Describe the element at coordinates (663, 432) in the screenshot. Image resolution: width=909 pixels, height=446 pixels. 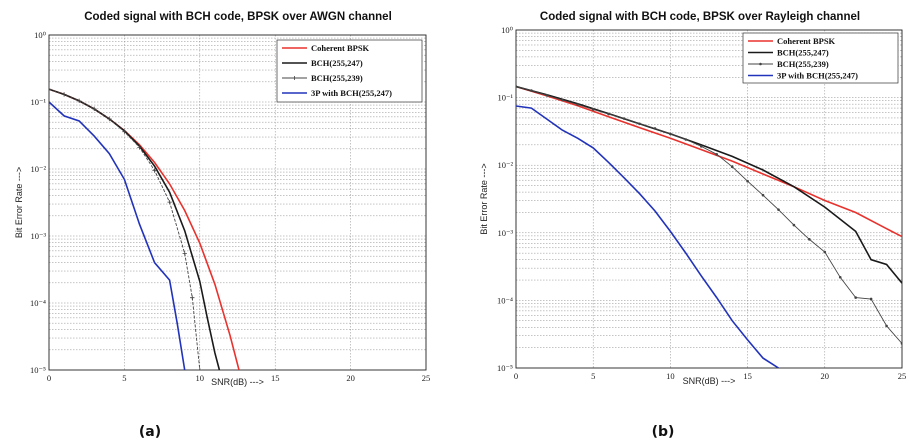
I see `figure-caption: (b)` at that location.